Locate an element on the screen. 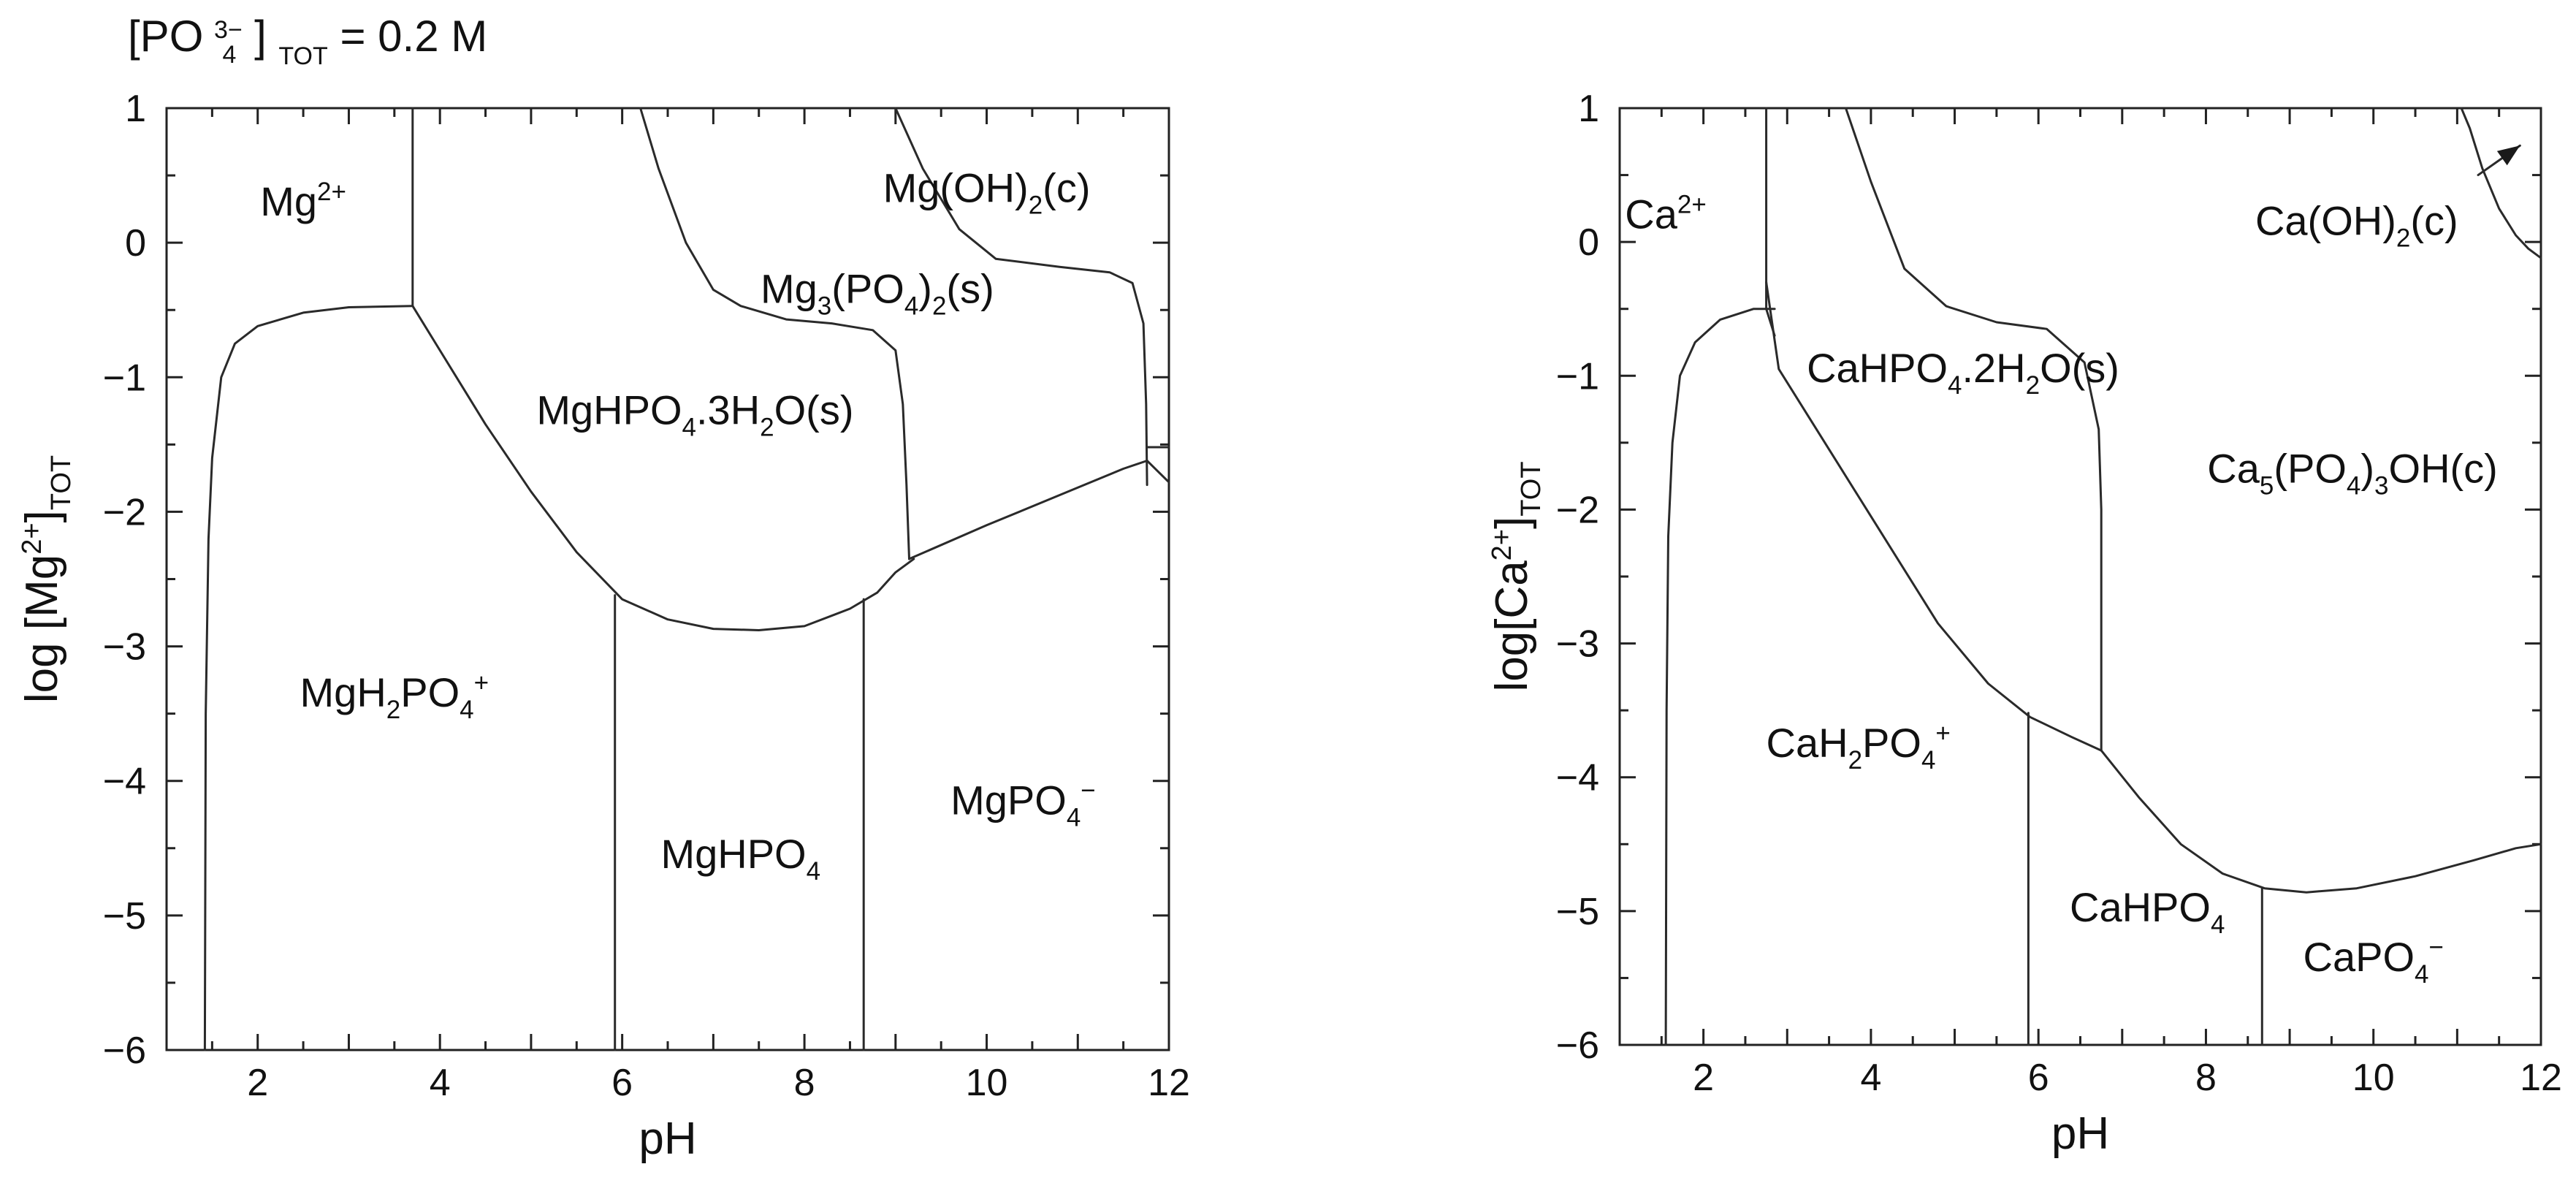 Image resolution: width=2576 pixels, height=1183 pixels. pointer-arrow-head is located at coordinates (2508, 155).